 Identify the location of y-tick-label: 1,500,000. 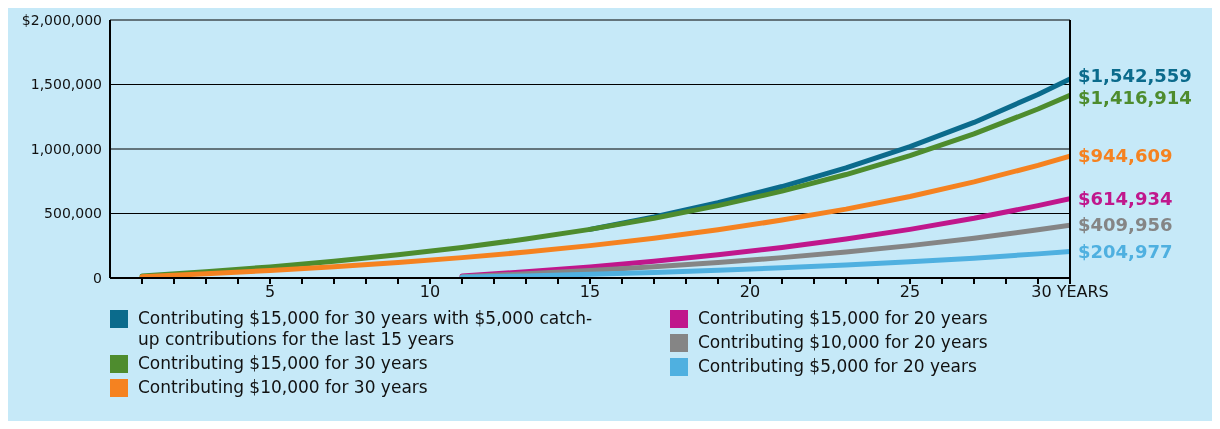
(66, 84).